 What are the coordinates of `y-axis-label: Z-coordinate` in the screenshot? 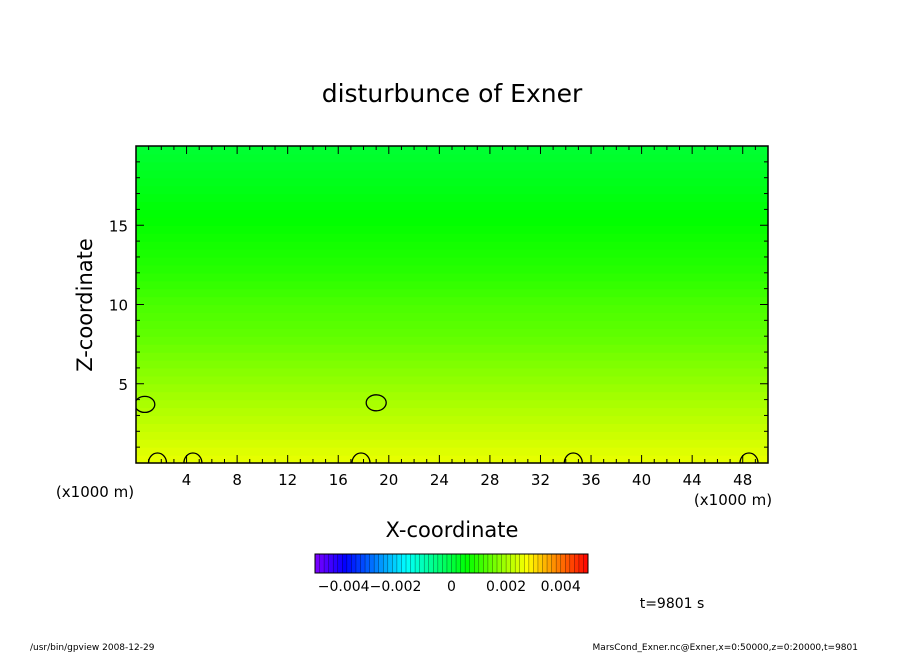 It's located at (85, 305).